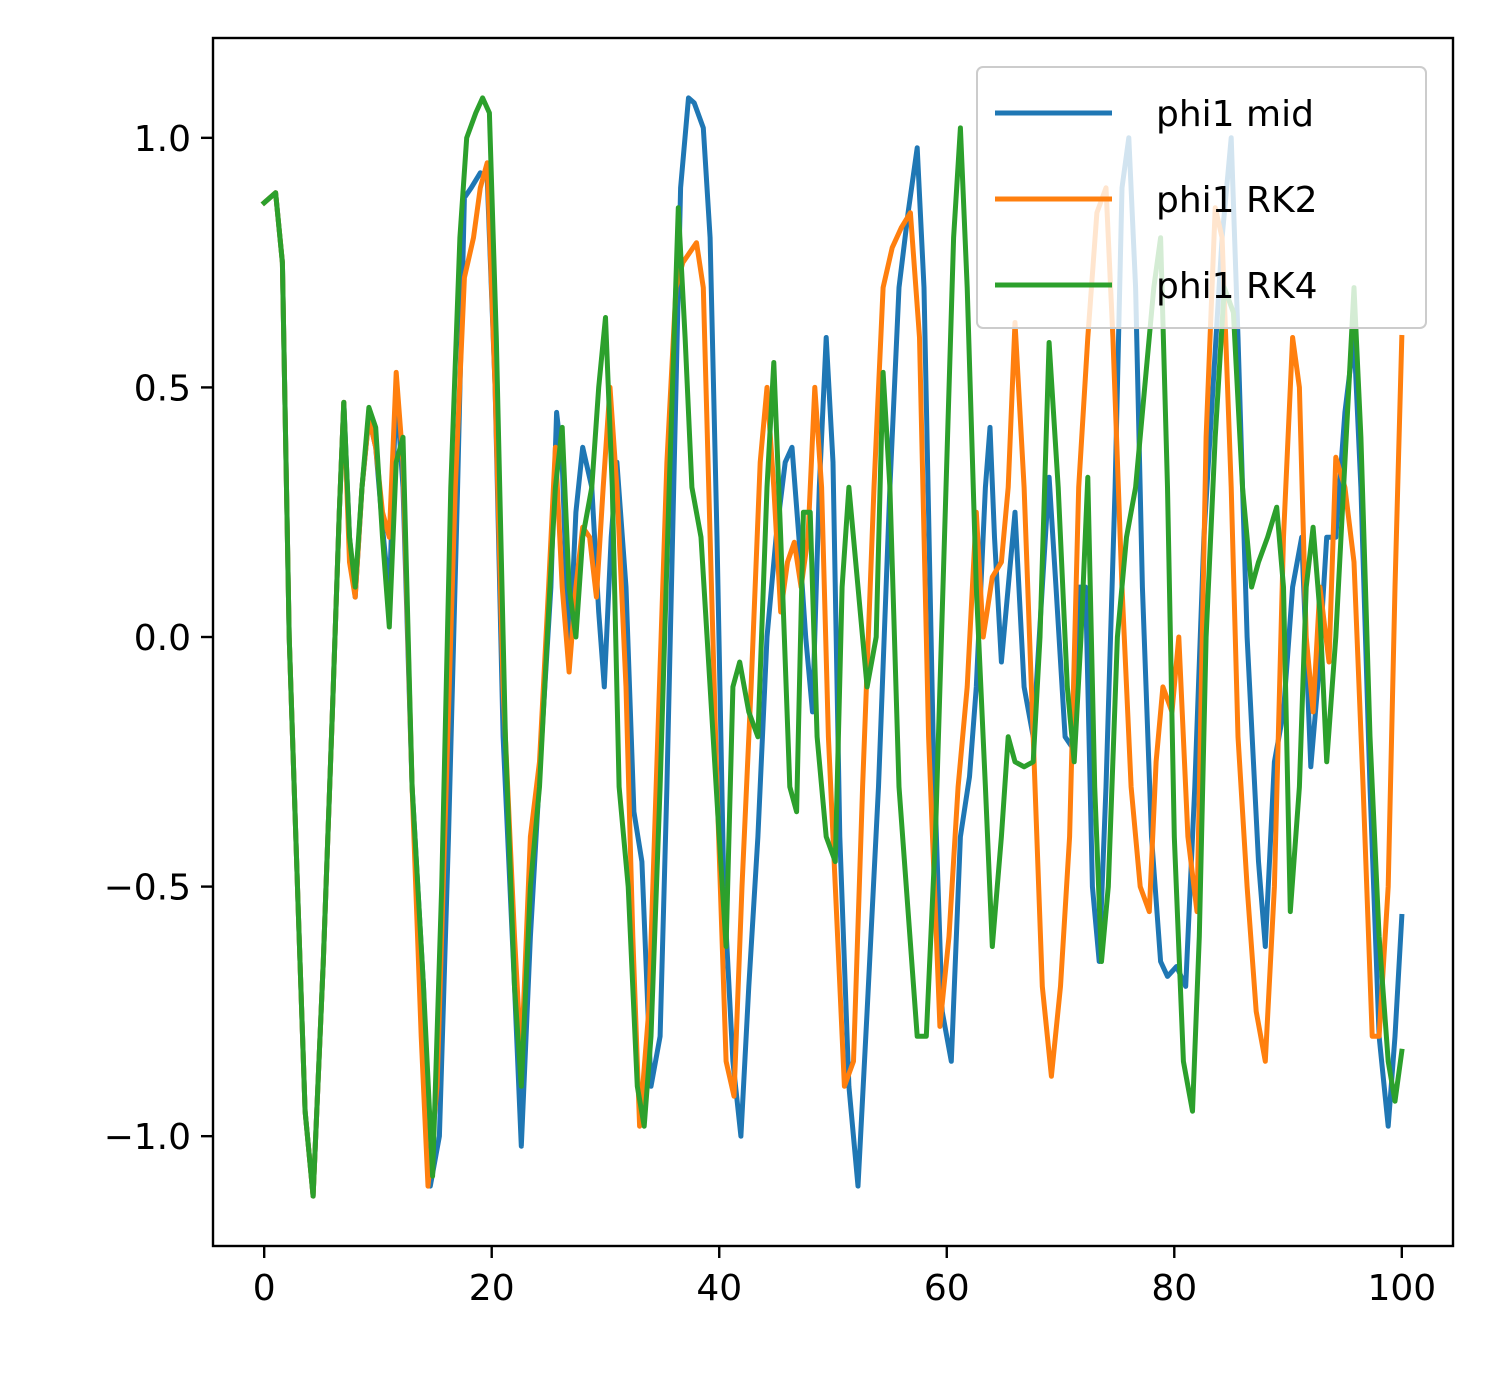 Image resolution: width=1493 pixels, height=1380 pixels. I want to click on x-tick-label: 80, so click(1174, 1288).